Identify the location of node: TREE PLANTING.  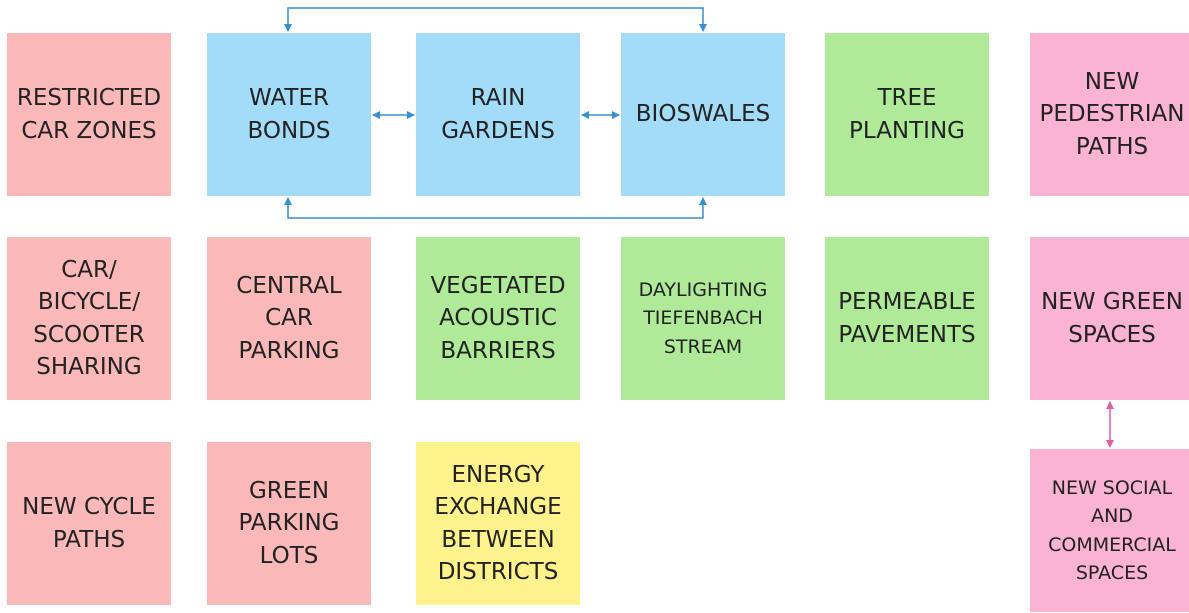
(907, 114).